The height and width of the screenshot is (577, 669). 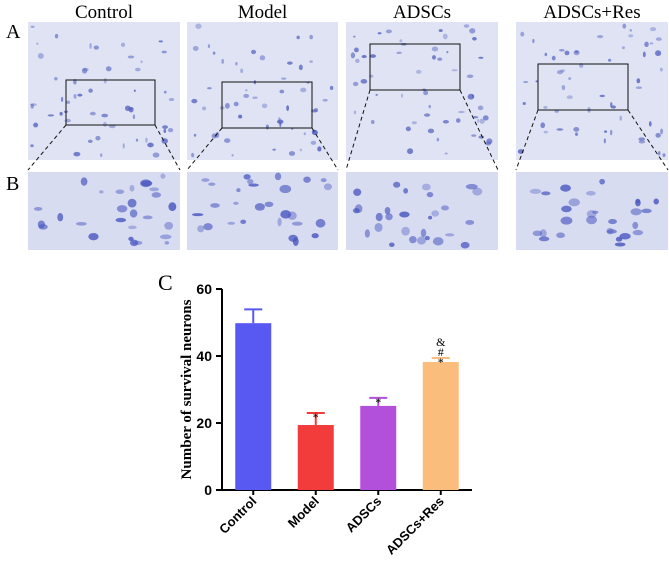 What do you see at coordinates (12, 184) in the screenshot?
I see `panel-label: B` at bounding box center [12, 184].